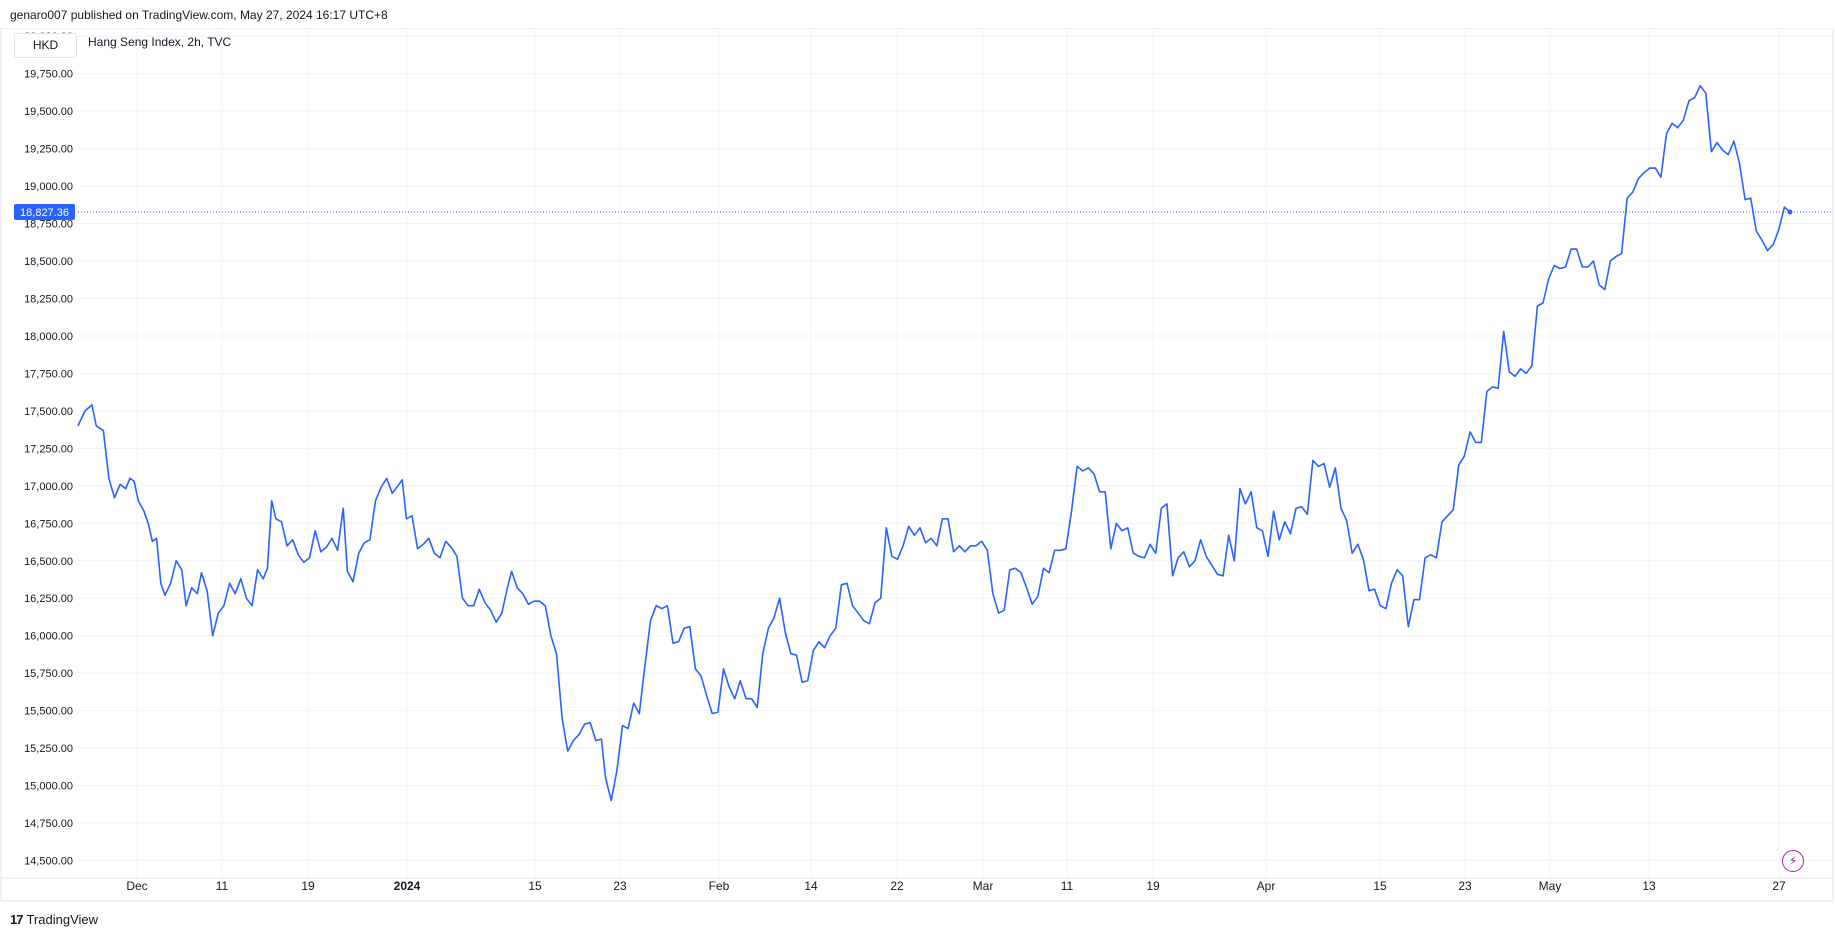 The height and width of the screenshot is (936, 1835). What do you see at coordinates (719, 886) in the screenshot?
I see `x-tick-label: Feb` at bounding box center [719, 886].